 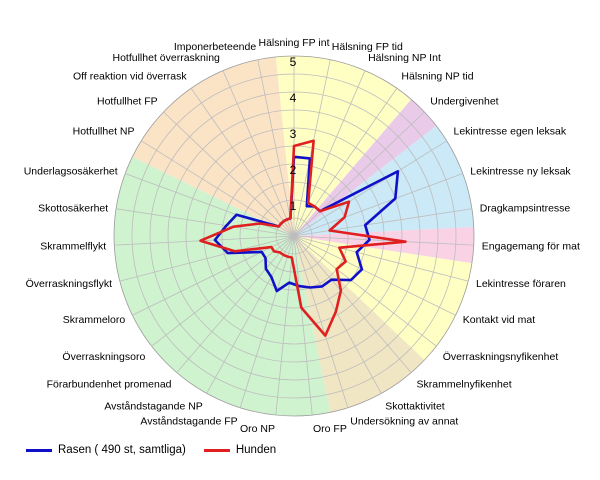 What do you see at coordinates (104, 132) in the screenshot?
I see `category-label-26: Hotfullhet NP` at bounding box center [104, 132].